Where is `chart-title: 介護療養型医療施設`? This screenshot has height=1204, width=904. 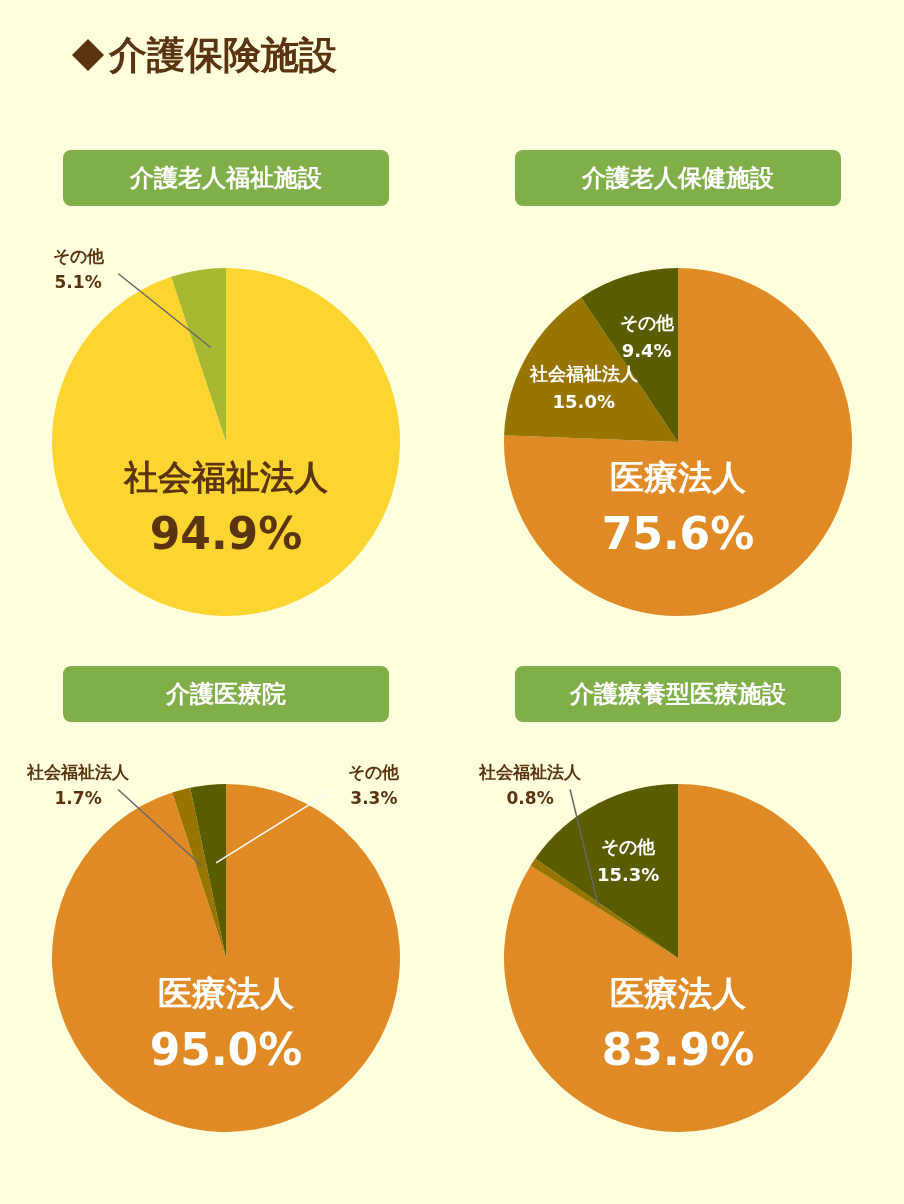
chart-title: 介護療養型医療施設 is located at coordinates (678, 694).